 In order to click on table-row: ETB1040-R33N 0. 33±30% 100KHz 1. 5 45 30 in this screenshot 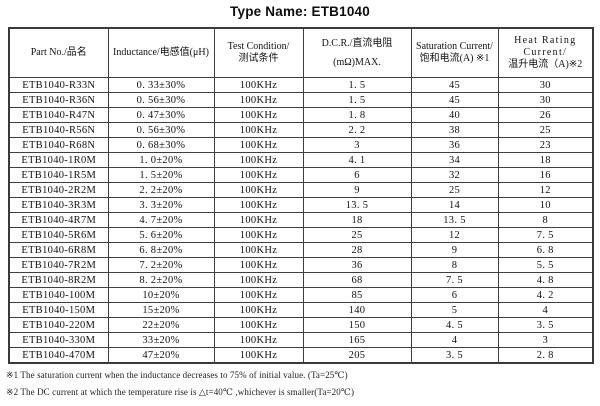, I will do `click(301, 85)`.